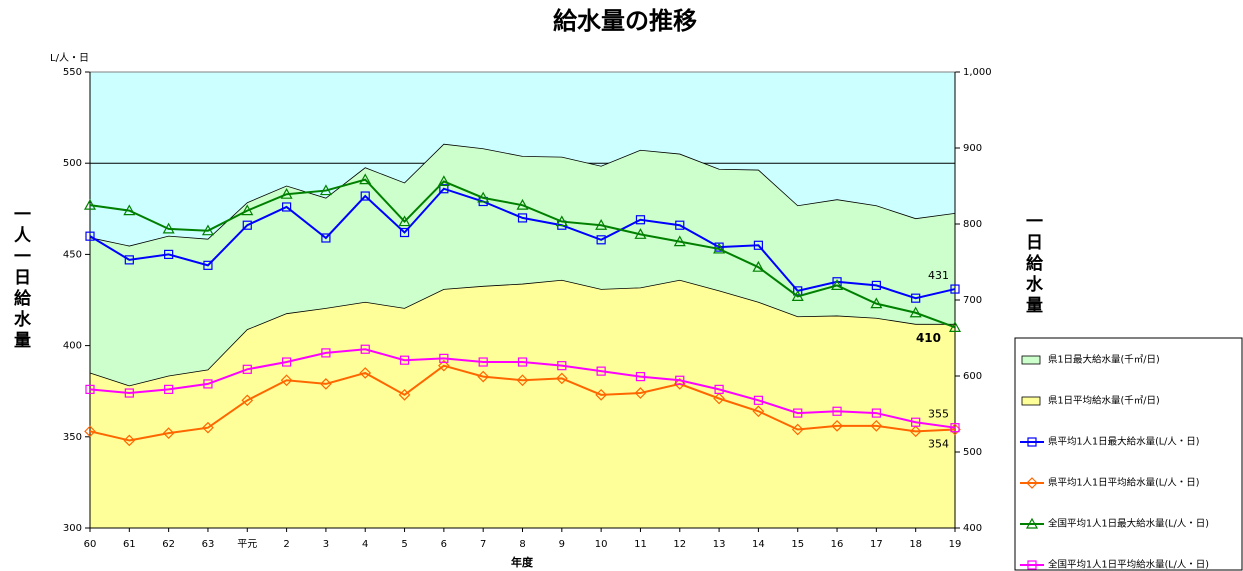 The height and width of the screenshot is (571, 1243). Describe the element at coordinates (972, 224) in the screenshot. I see `y2-tick-label: 800` at that location.